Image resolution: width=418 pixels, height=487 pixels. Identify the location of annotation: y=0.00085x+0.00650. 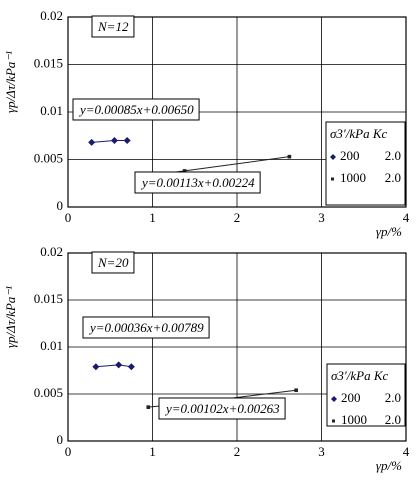
(136, 109).